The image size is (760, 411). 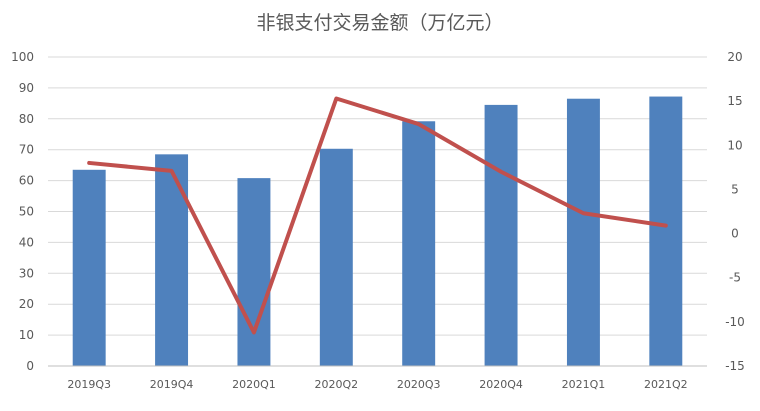 I want to click on x-tick-label: 2020Q4, so click(x=501, y=384).